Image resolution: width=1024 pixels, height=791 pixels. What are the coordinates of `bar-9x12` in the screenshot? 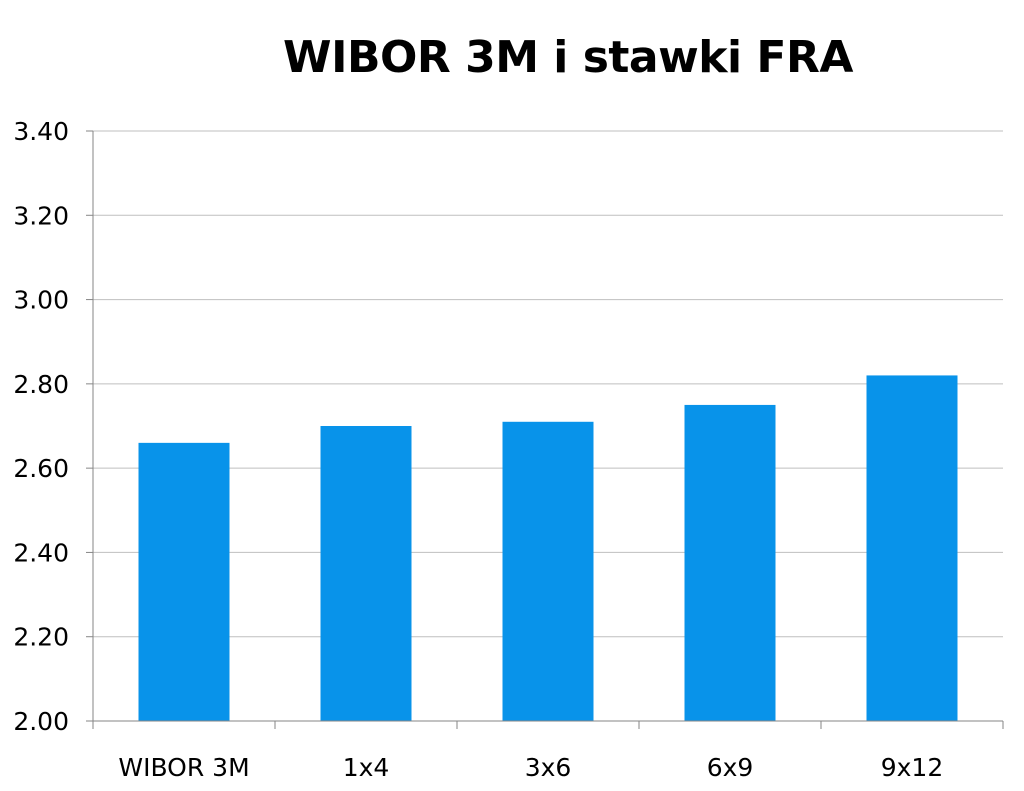 It's located at (912, 548).